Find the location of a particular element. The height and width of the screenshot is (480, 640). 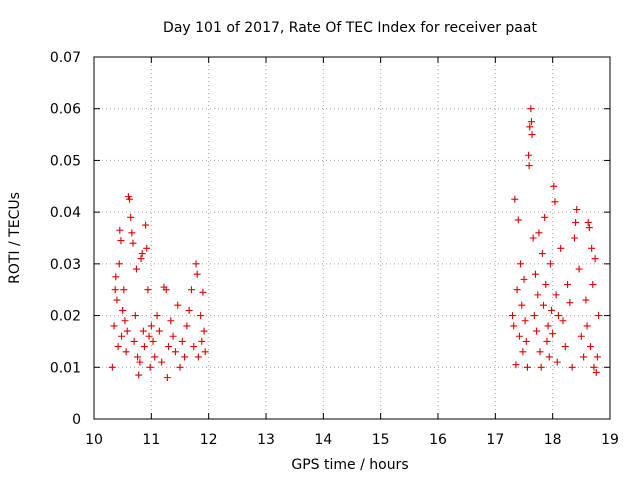

x-tick-label: 16 is located at coordinates (438, 440).